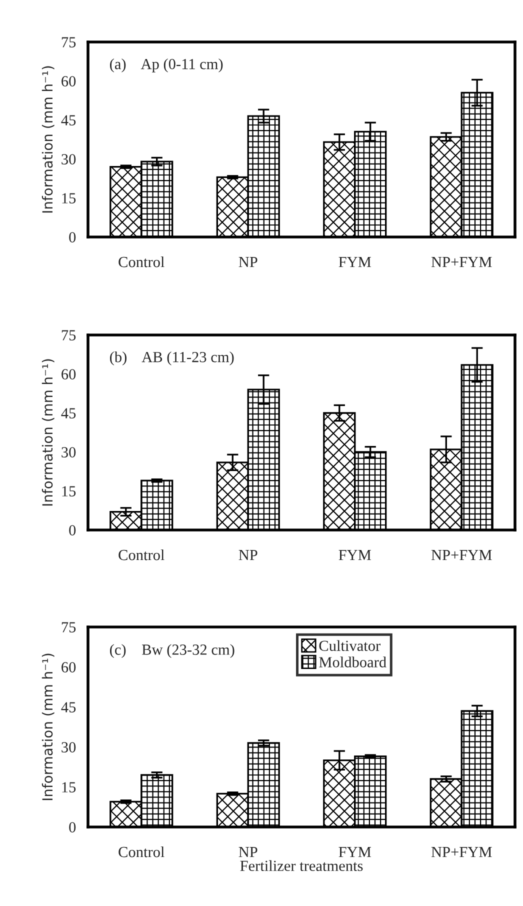  Describe the element at coordinates (352, 662) in the screenshot. I see `legend-label: Moldboard` at that location.